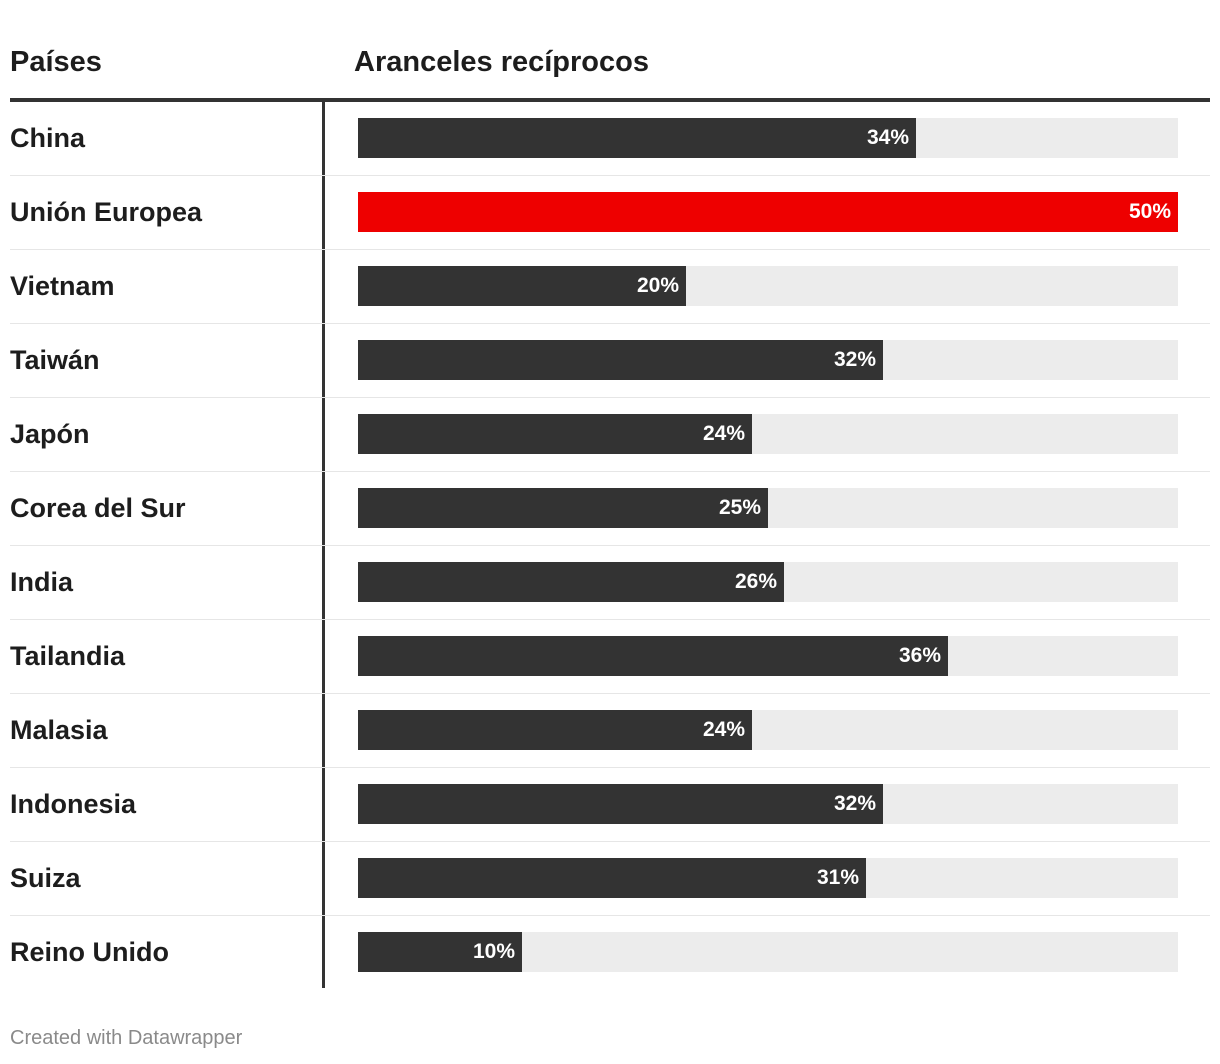 The width and height of the screenshot is (1220, 1064). What do you see at coordinates (59, 730) in the screenshot?
I see `country-label: Malasia` at bounding box center [59, 730].